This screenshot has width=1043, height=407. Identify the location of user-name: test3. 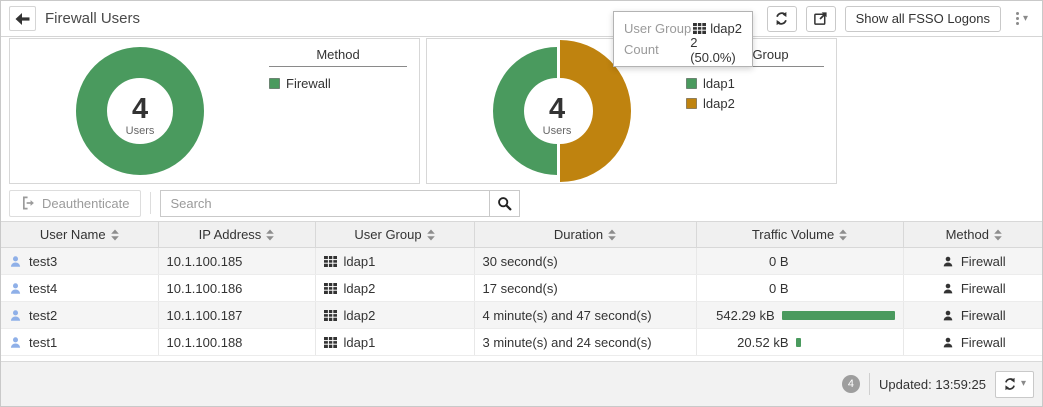
(43, 261).